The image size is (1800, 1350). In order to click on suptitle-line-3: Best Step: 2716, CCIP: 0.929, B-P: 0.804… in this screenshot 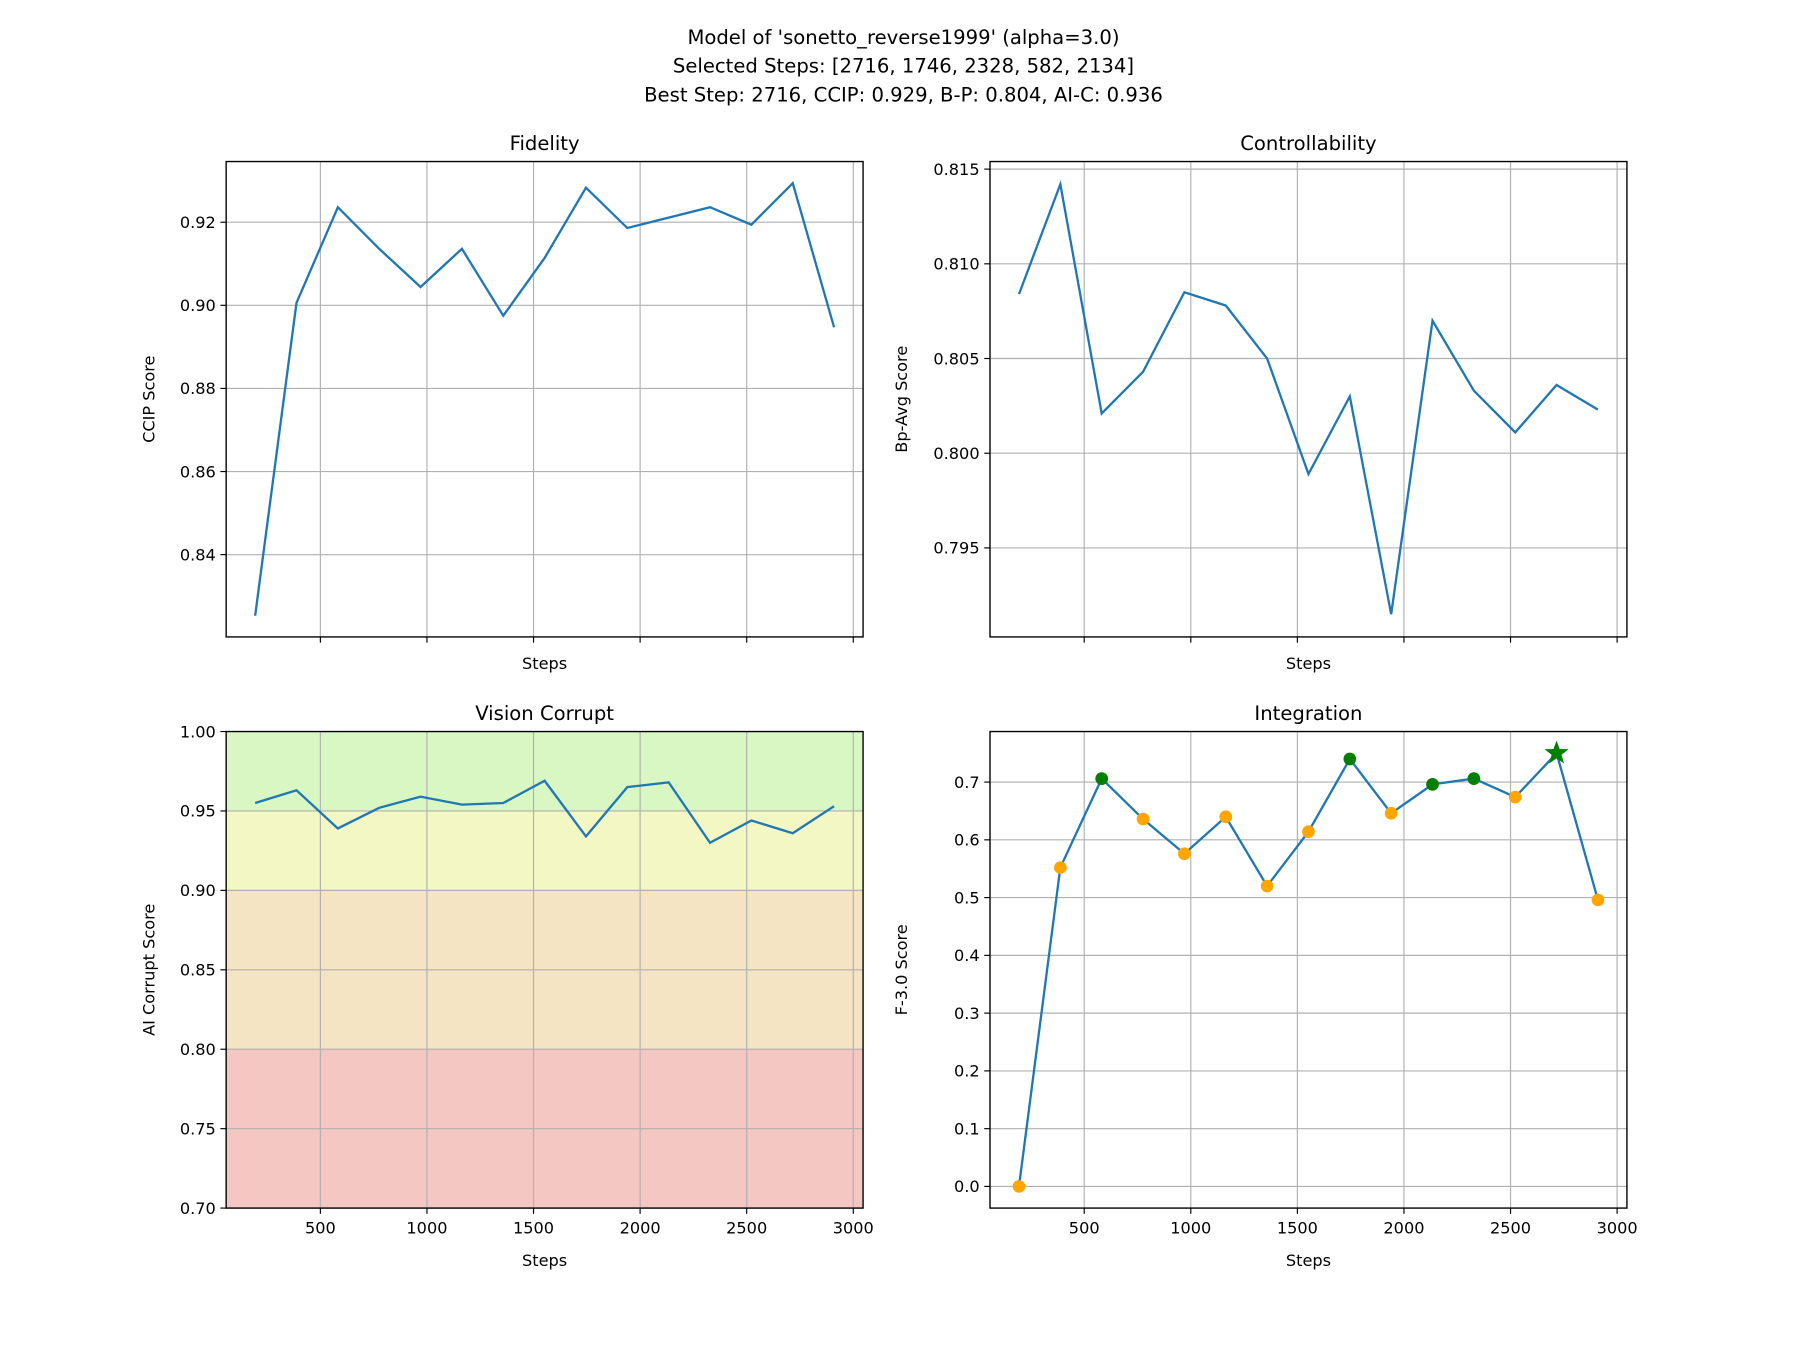, I will do `click(903, 95)`.